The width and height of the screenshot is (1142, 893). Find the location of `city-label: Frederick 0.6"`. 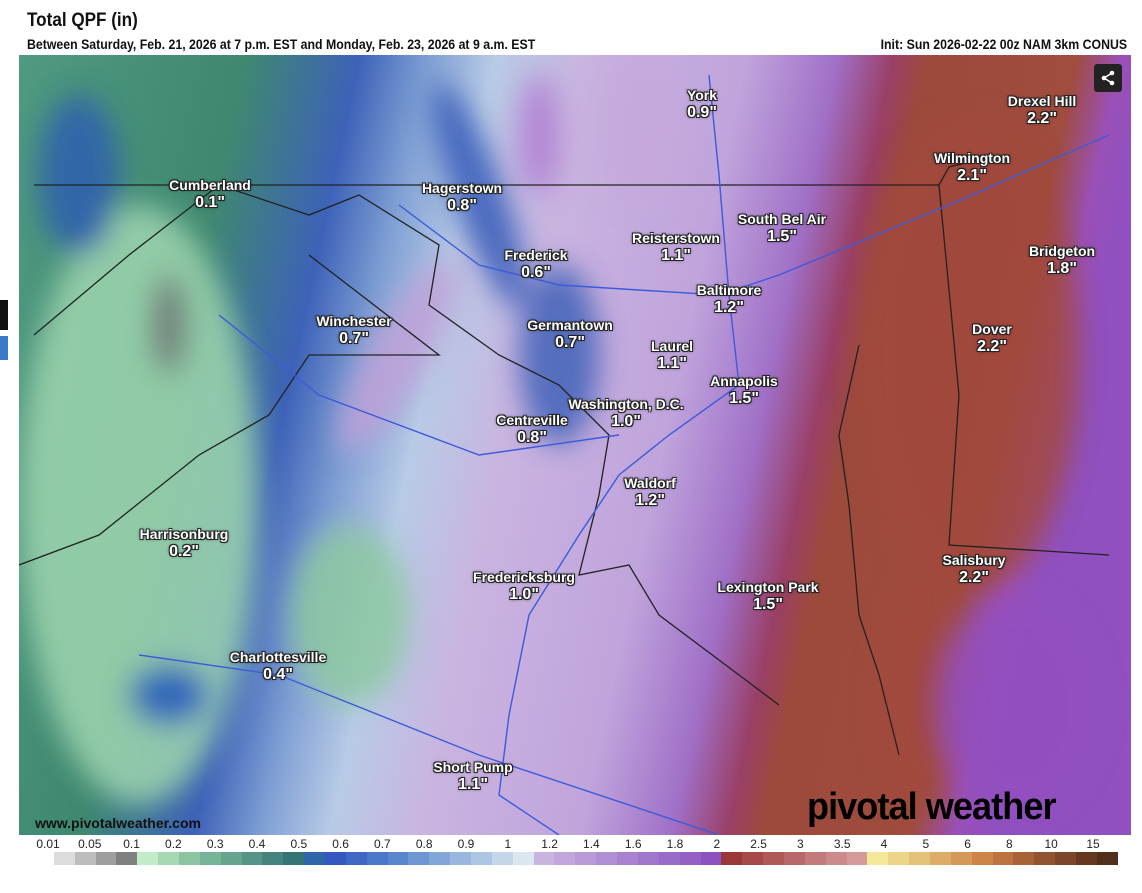

city-label: Frederick 0.6" is located at coordinates (535, 264).